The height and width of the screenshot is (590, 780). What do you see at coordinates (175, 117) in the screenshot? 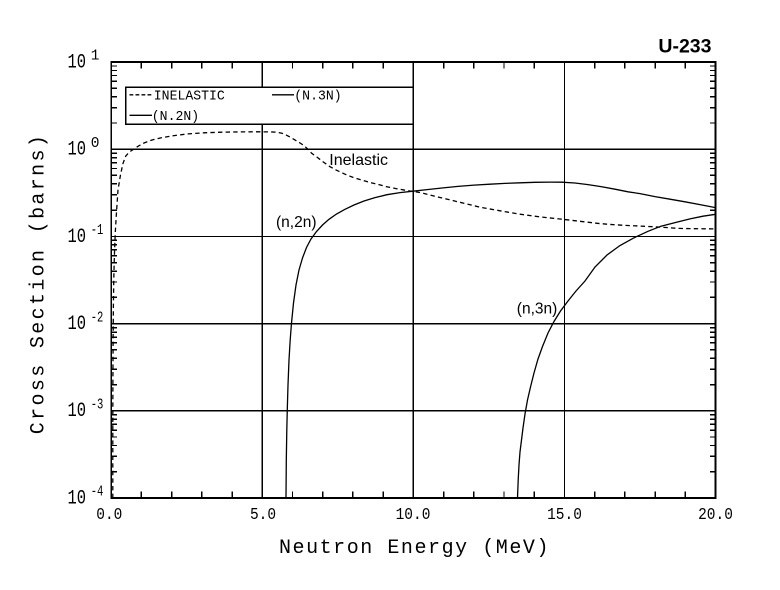
I see `svg-text: (N.2N)` at bounding box center [175, 117].